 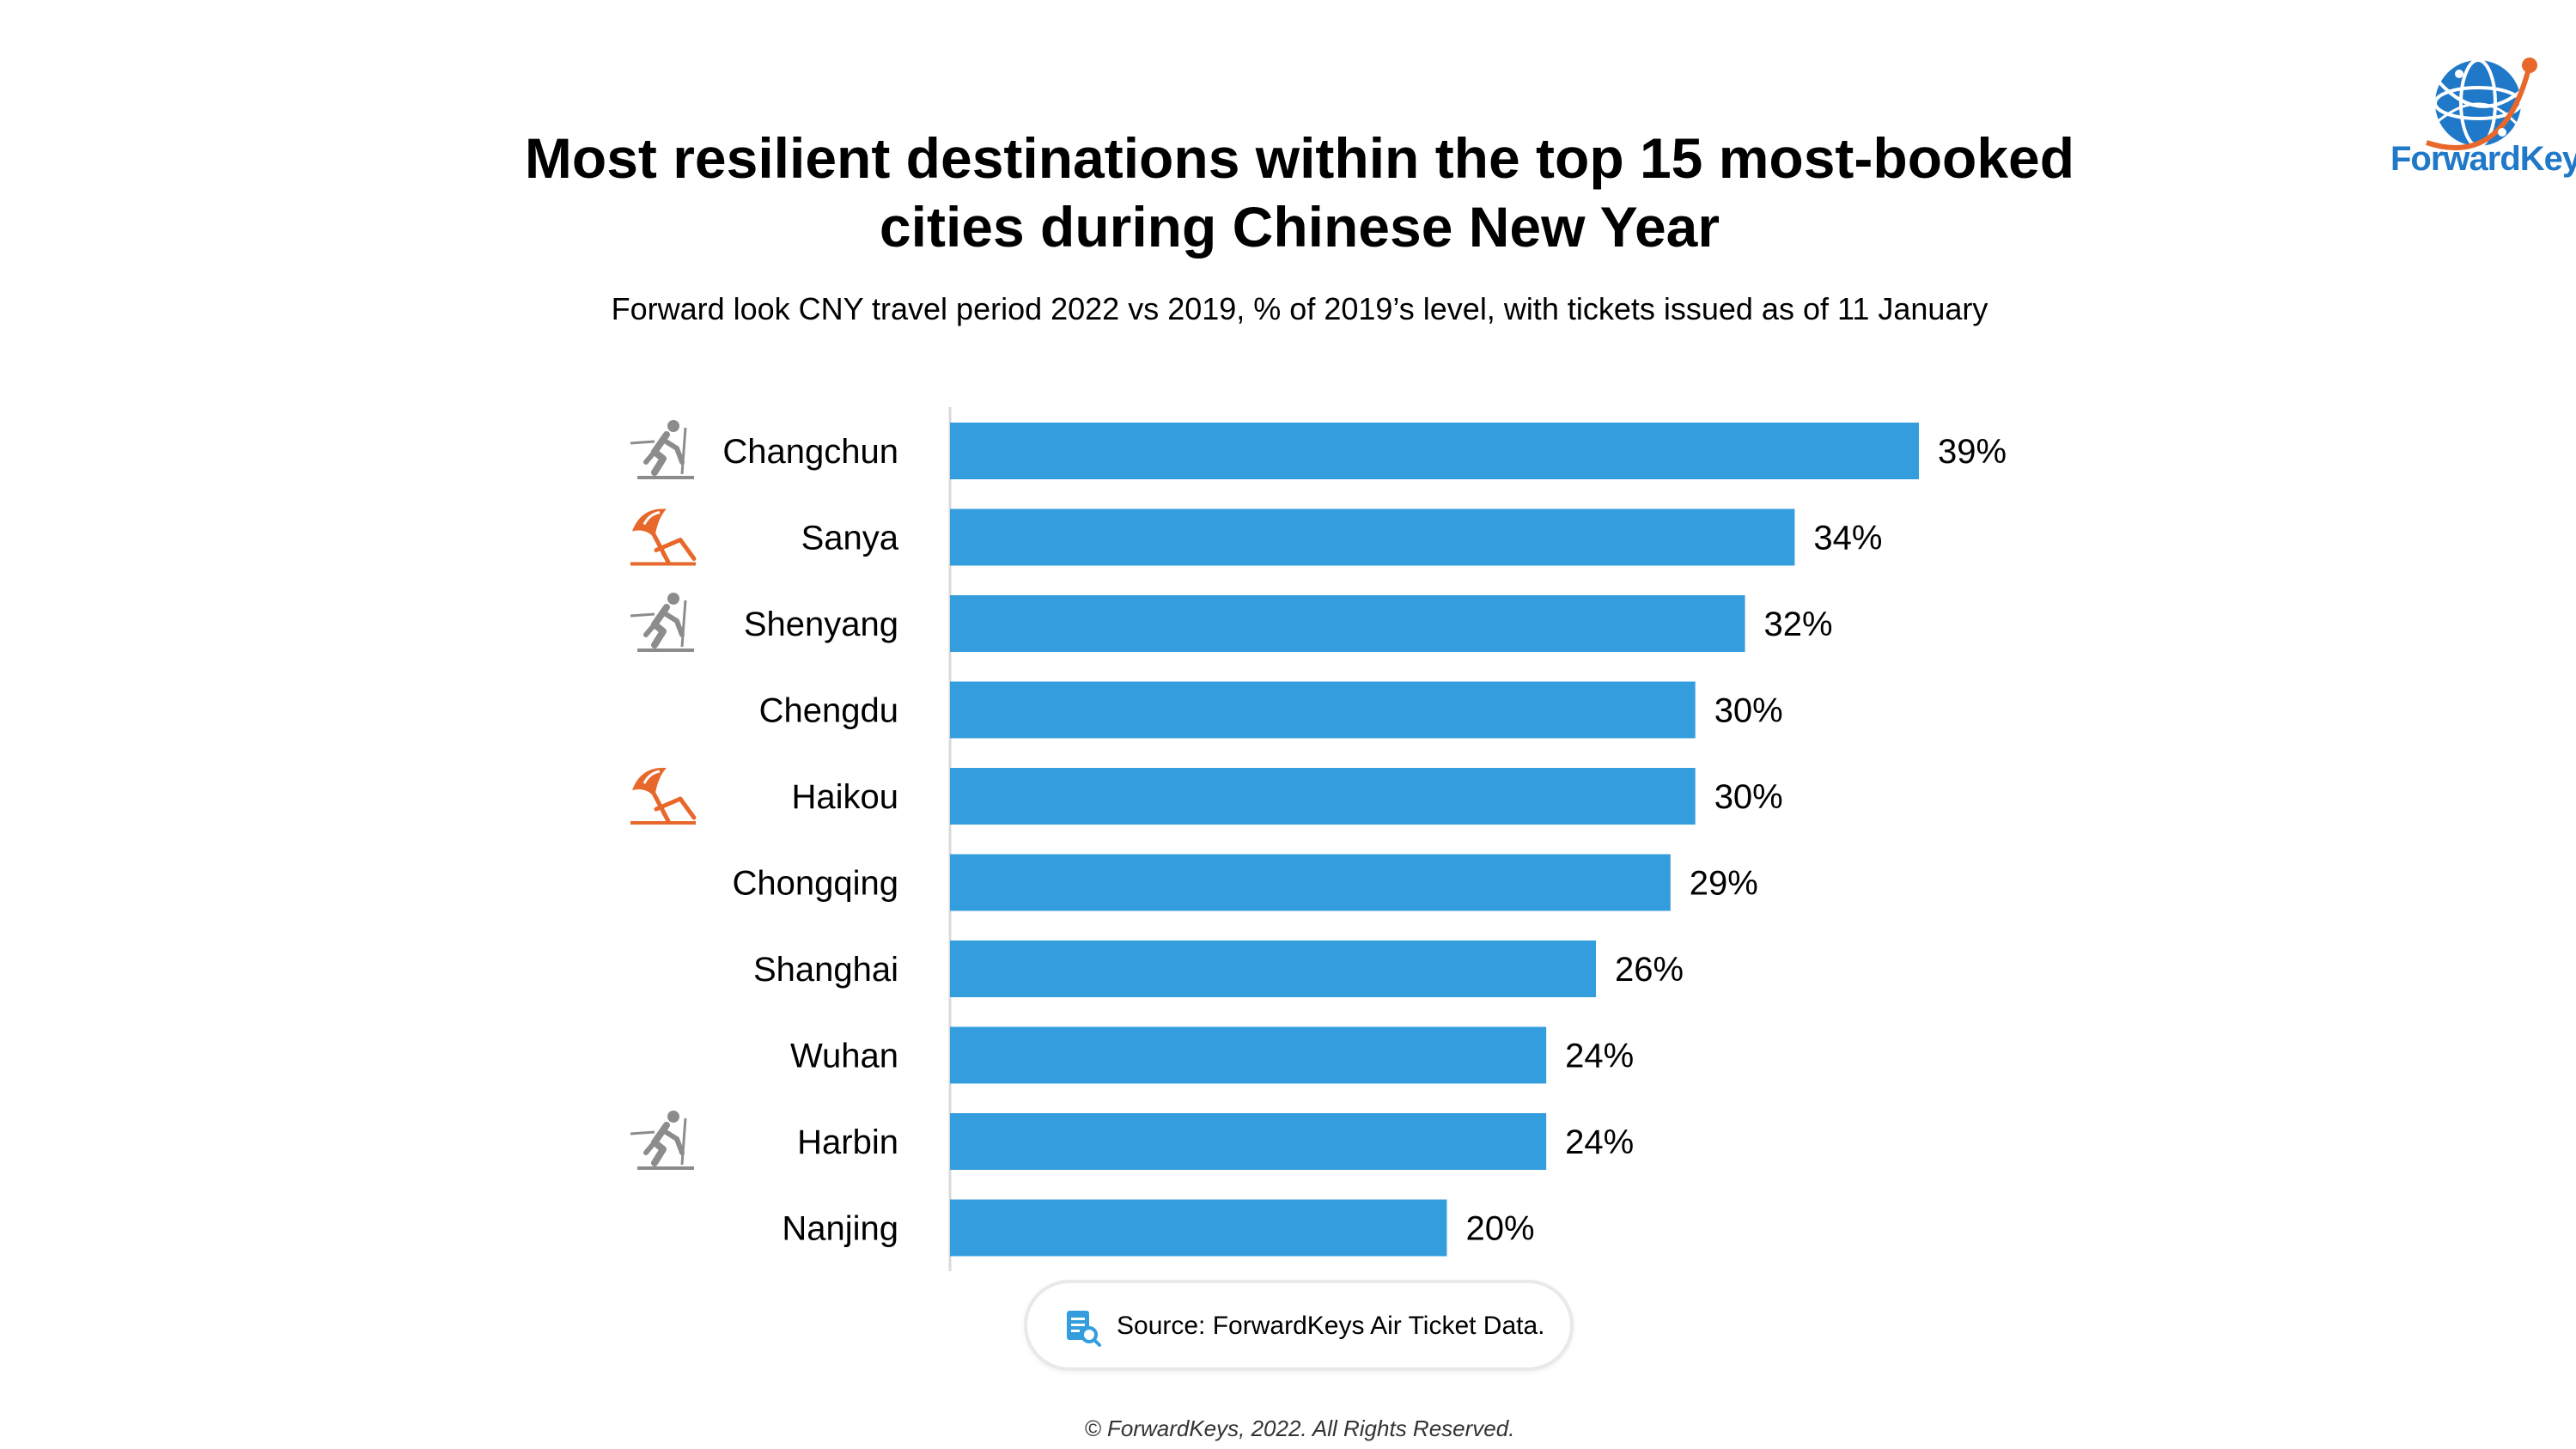 I want to click on bar-row: Harbin 24%, so click(x=1132, y=1140).